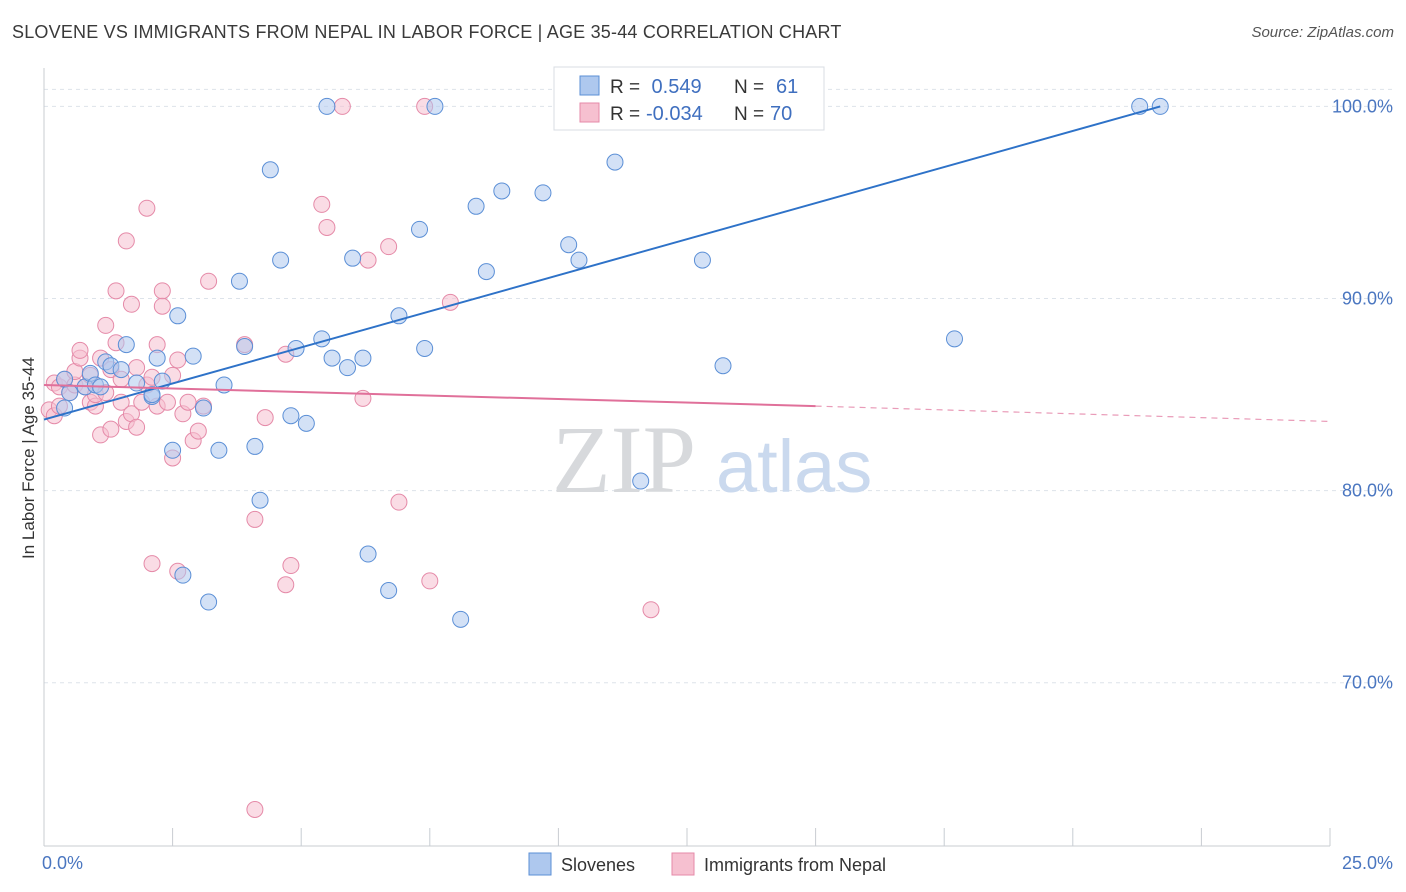 This screenshot has width=1406, height=892. What do you see at coordinates (28, 458) in the screenshot?
I see `y-axis-label: In Labor Force | Age 35-44` at bounding box center [28, 458].